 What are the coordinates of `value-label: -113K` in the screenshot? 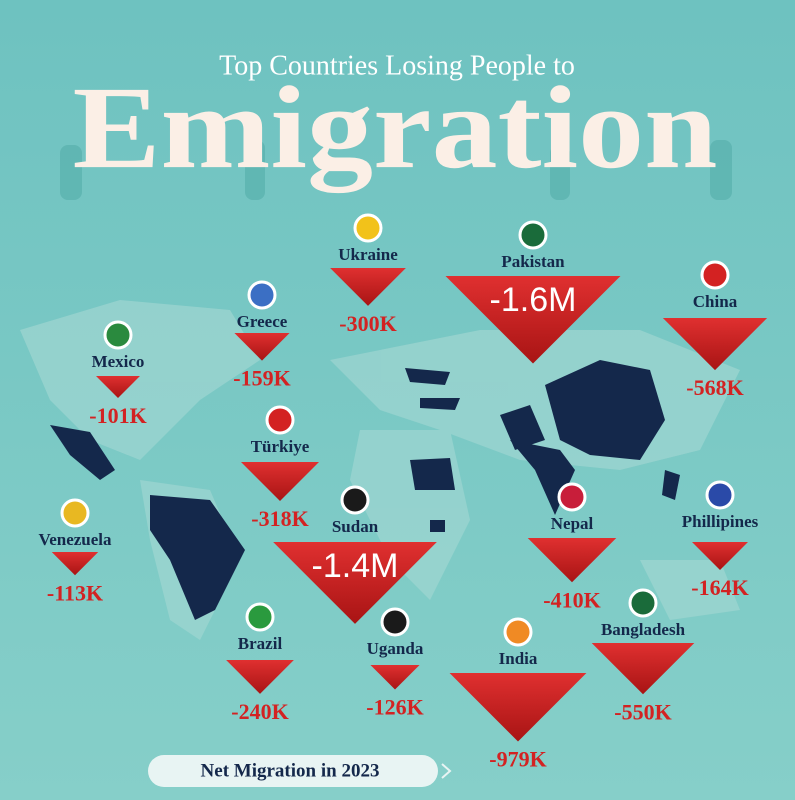 It's located at (75, 592).